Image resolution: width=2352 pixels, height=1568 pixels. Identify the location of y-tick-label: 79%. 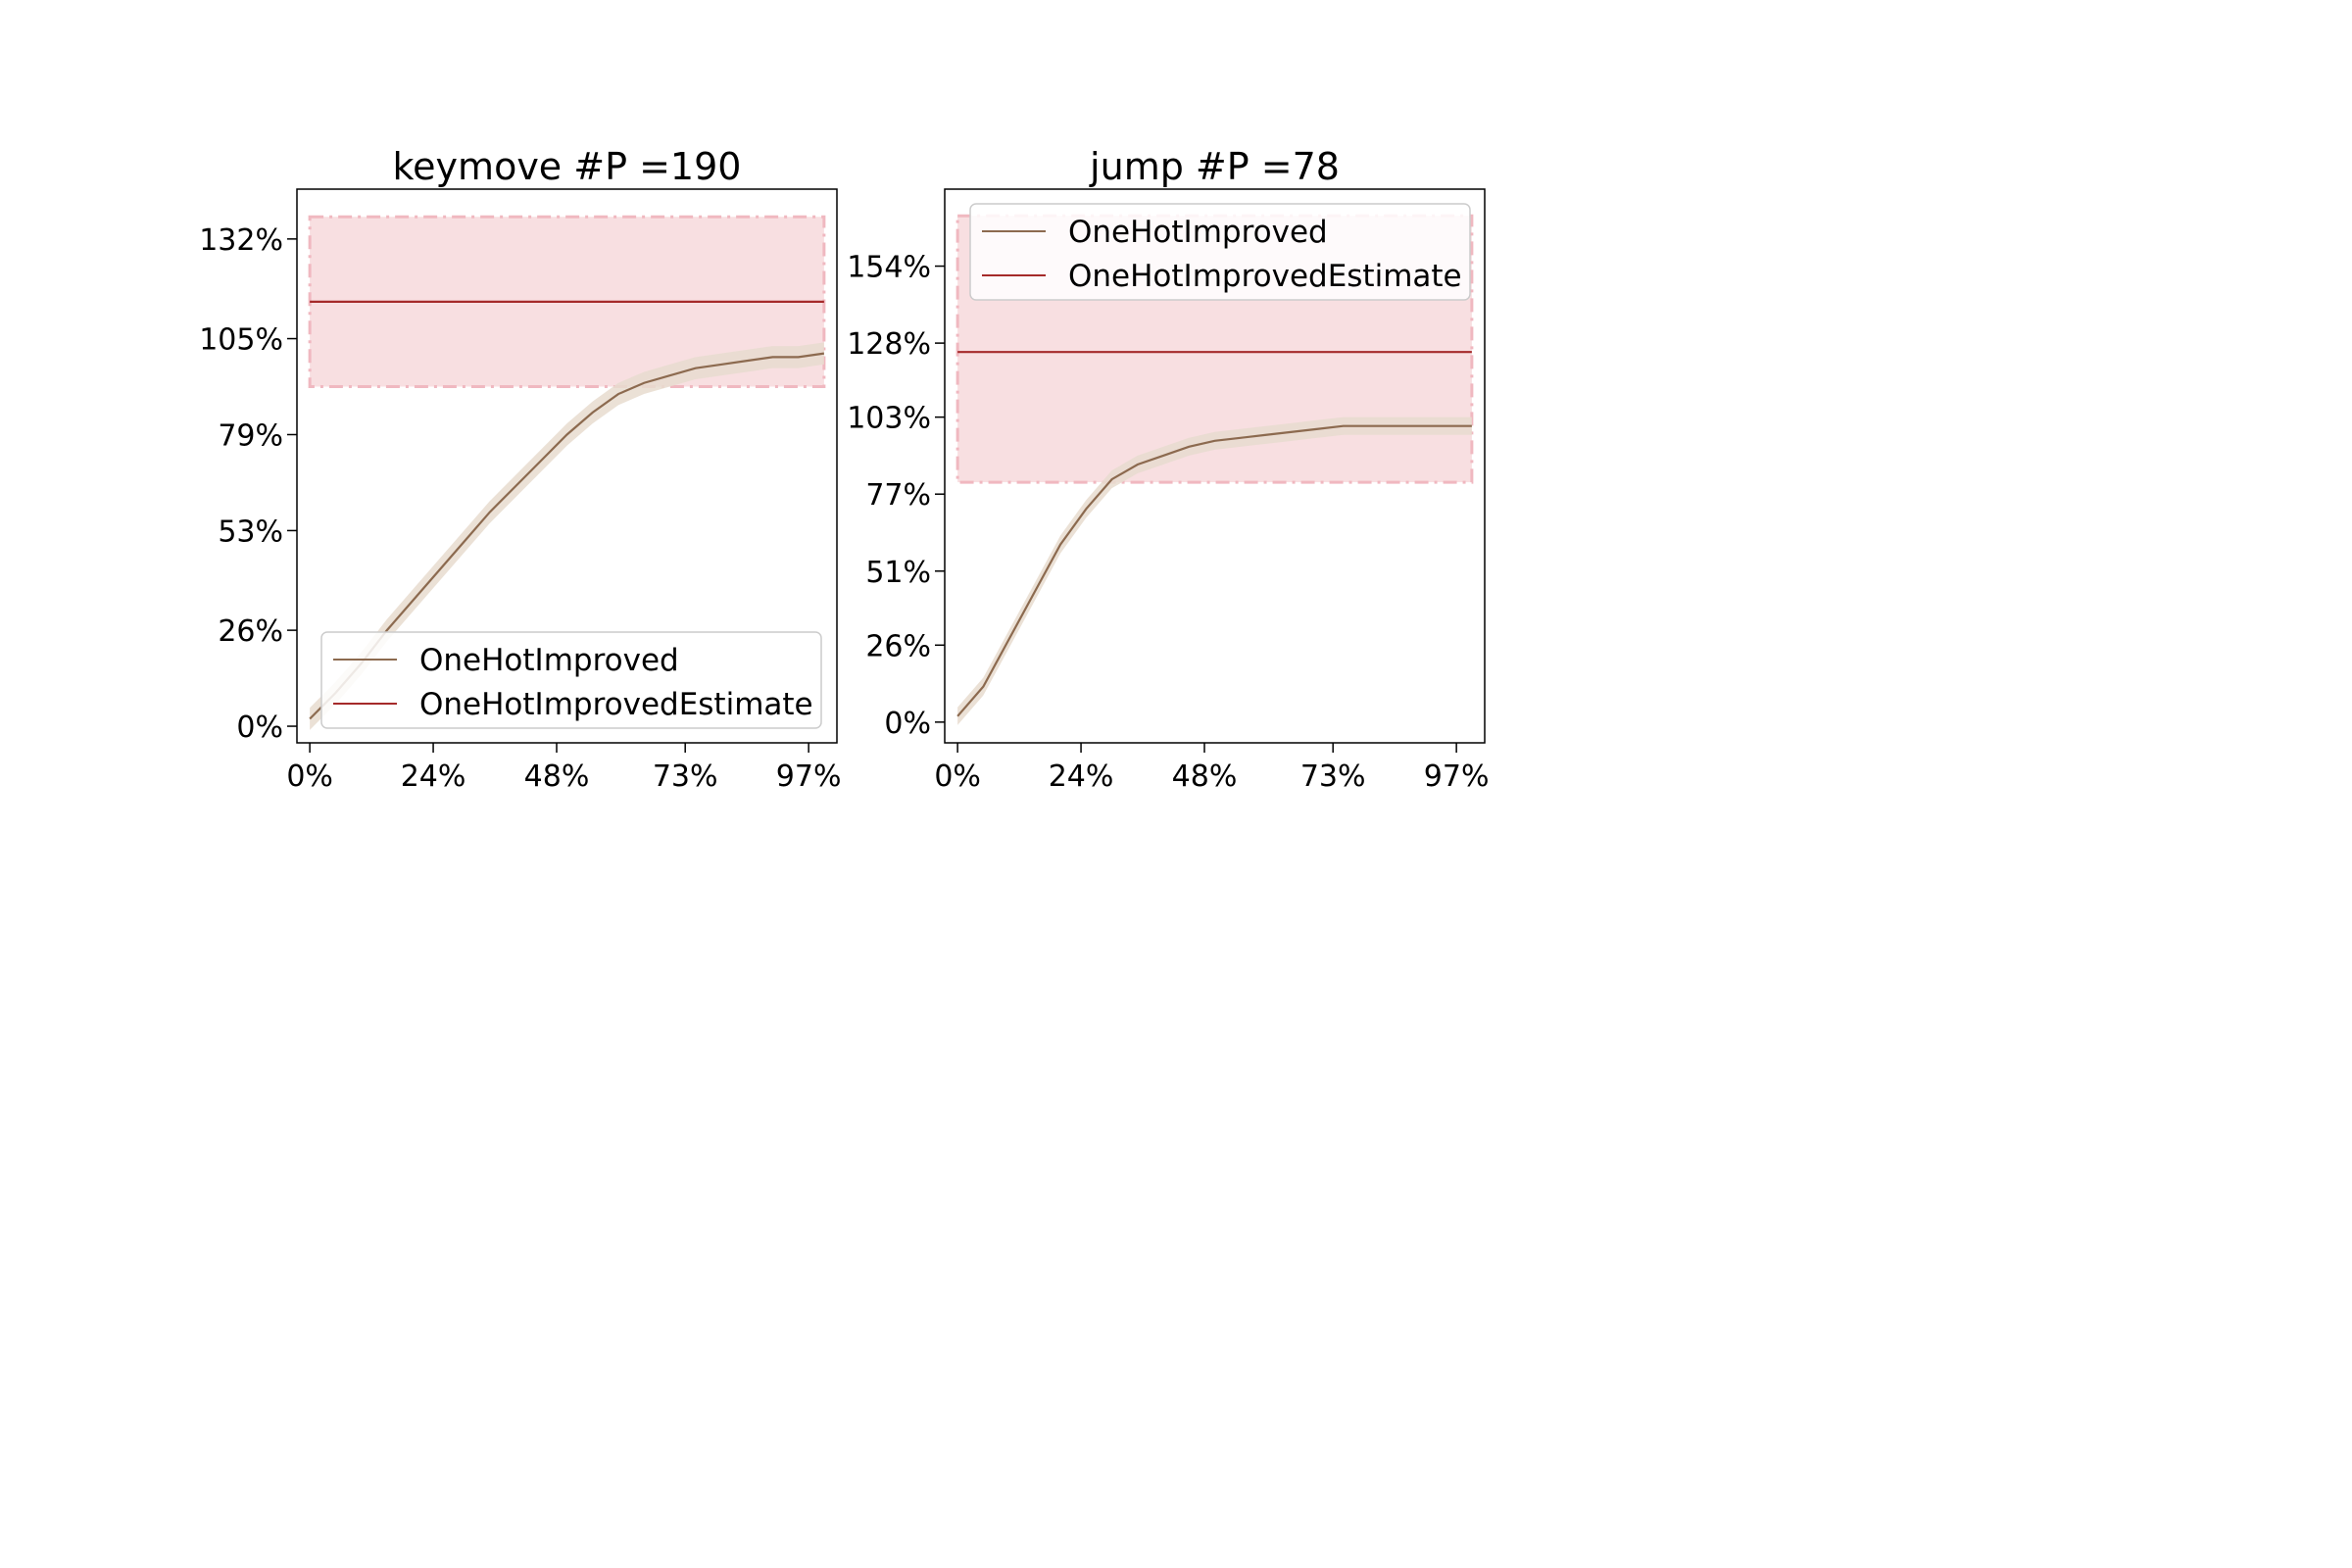
(250, 435).